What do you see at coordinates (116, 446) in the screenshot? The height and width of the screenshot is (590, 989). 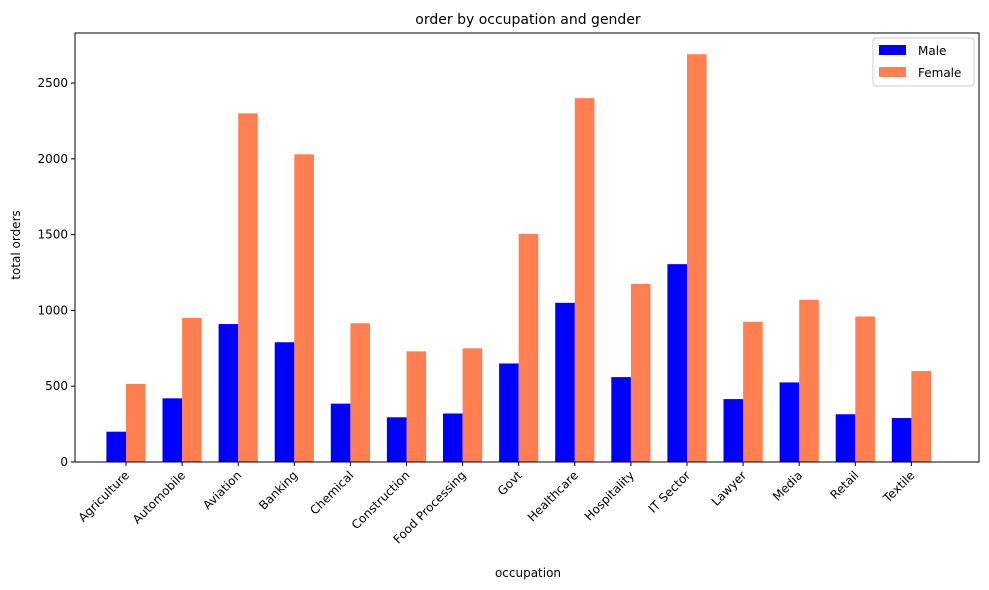 I see `bar-male-agriculture` at bounding box center [116, 446].